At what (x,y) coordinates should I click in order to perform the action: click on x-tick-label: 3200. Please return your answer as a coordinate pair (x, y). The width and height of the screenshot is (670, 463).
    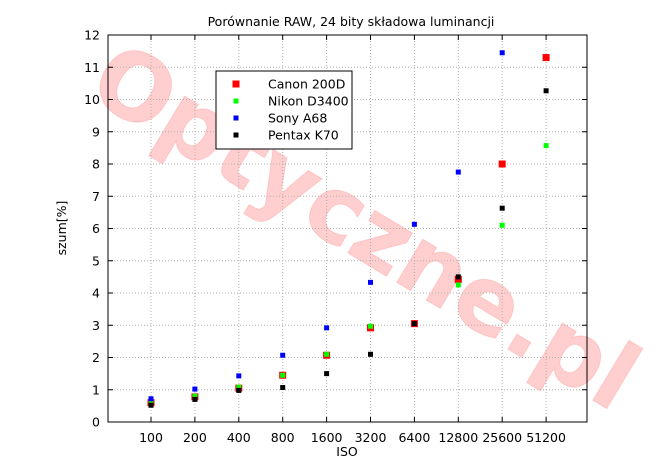
    Looking at the image, I should click on (371, 437).